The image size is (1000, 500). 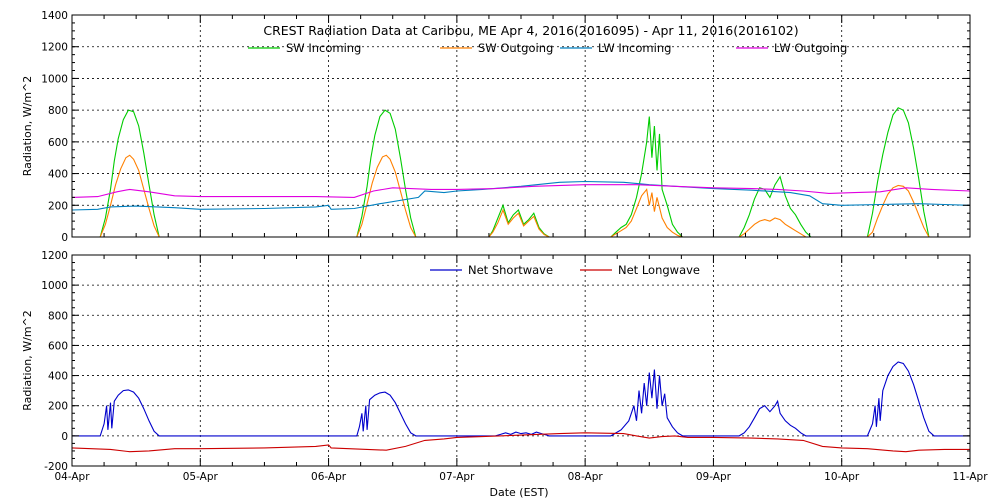 What do you see at coordinates (634, 48) in the screenshot?
I see `legend-label-lw-incoming: LW Incoming` at bounding box center [634, 48].